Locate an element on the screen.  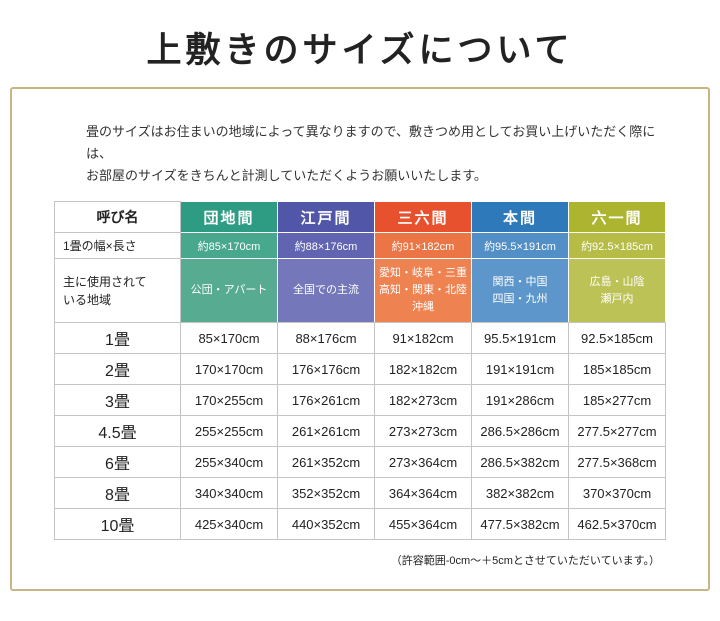
col-header-edoma: 江戸間 is located at coordinates (326, 217).